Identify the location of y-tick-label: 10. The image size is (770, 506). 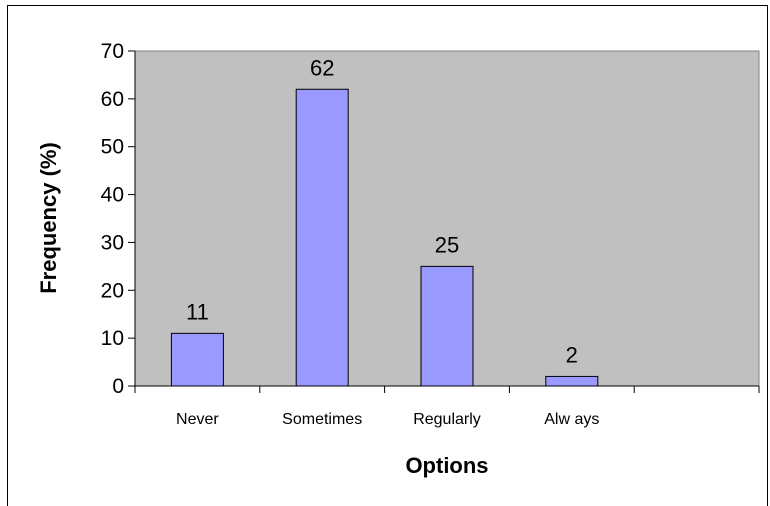
(112, 338).